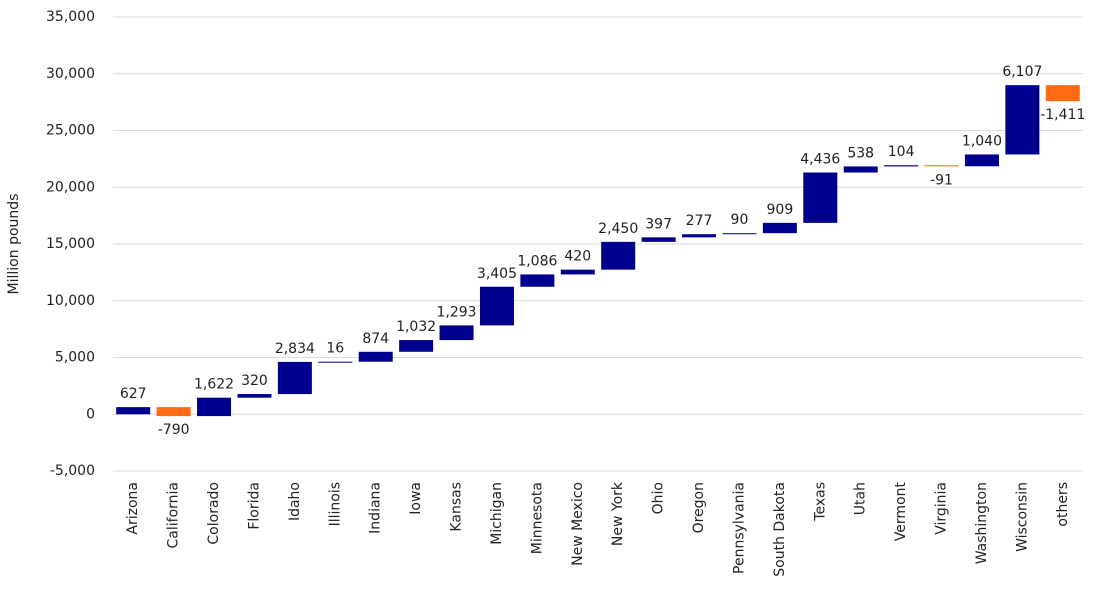 The width and height of the screenshot is (1099, 614). What do you see at coordinates (335, 504) in the screenshot?
I see `x-tick-label: Illinois` at bounding box center [335, 504].